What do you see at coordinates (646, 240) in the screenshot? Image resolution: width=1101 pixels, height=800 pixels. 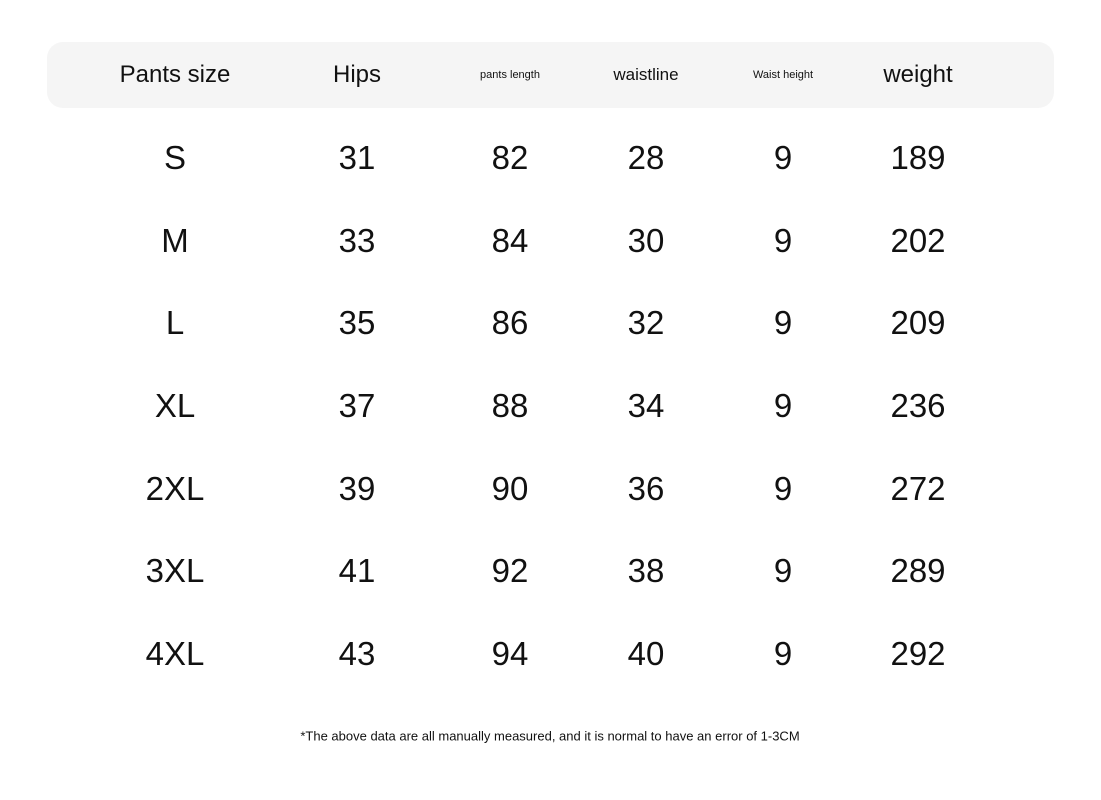 I see `table-cell: 30` at bounding box center [646, 240].